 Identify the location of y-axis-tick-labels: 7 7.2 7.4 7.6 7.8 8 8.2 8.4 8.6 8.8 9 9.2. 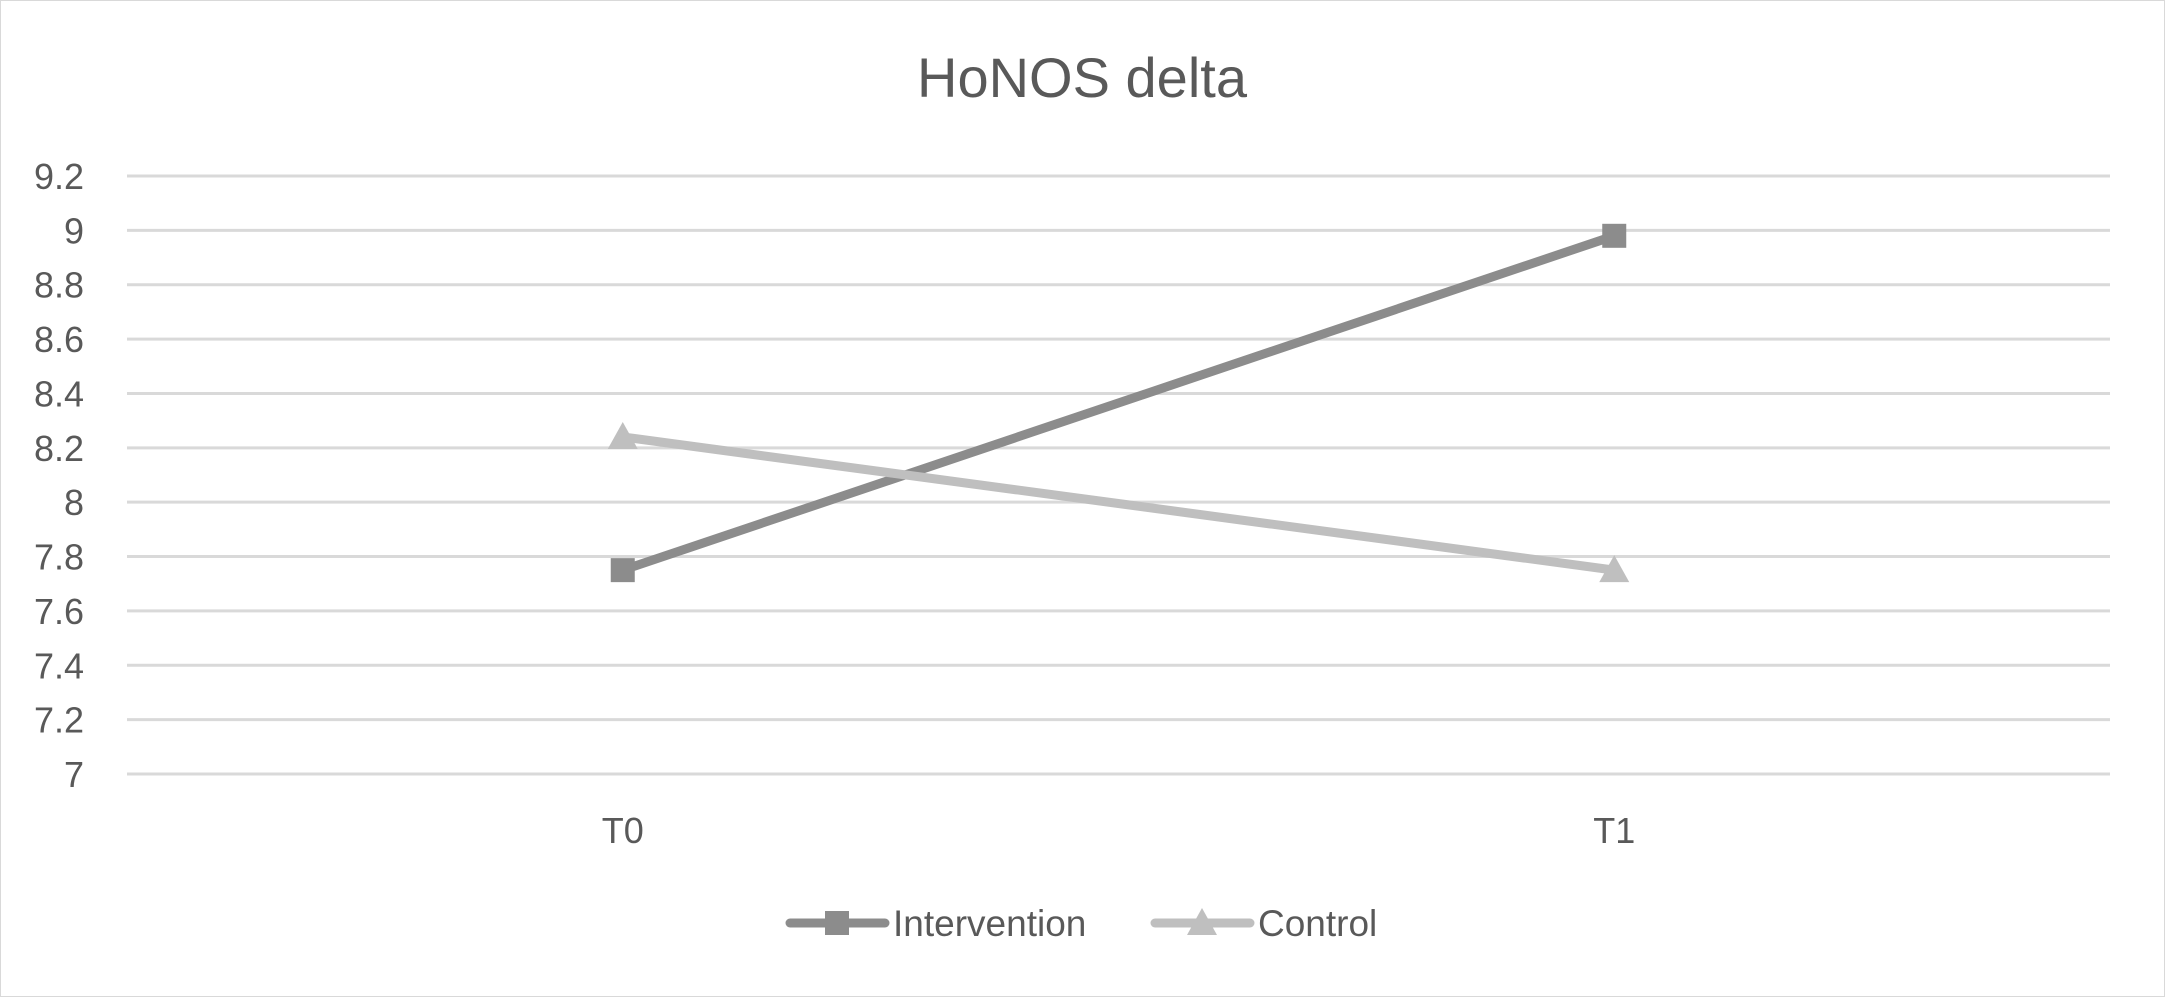
(59, 475).